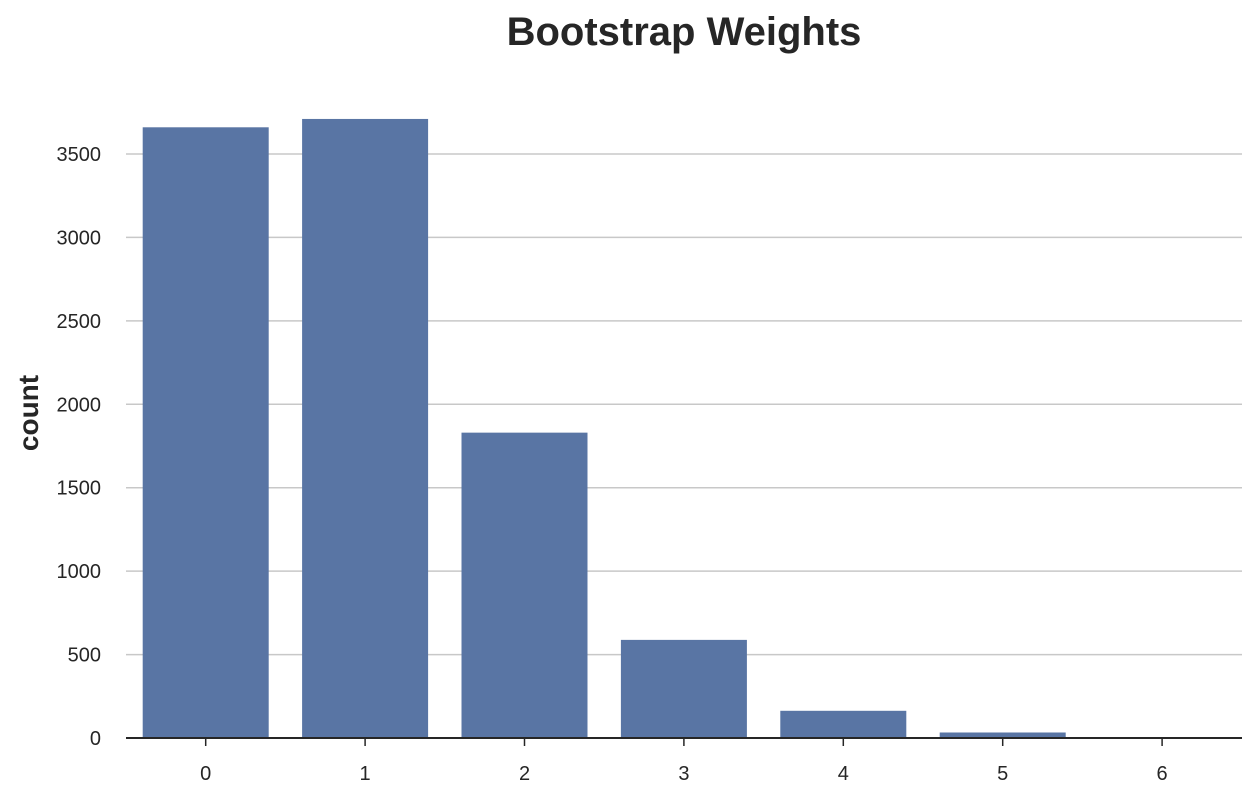 This screenshot has width=1256, height=798. I want to click on x-tick-label: 6, so click(1162, 774).